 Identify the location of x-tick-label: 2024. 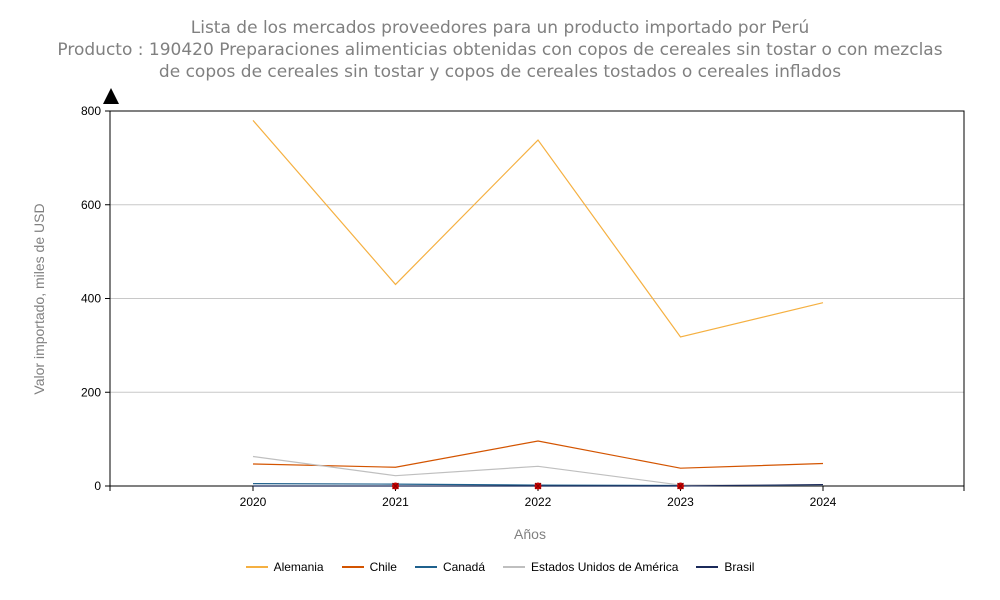
(823, 502).